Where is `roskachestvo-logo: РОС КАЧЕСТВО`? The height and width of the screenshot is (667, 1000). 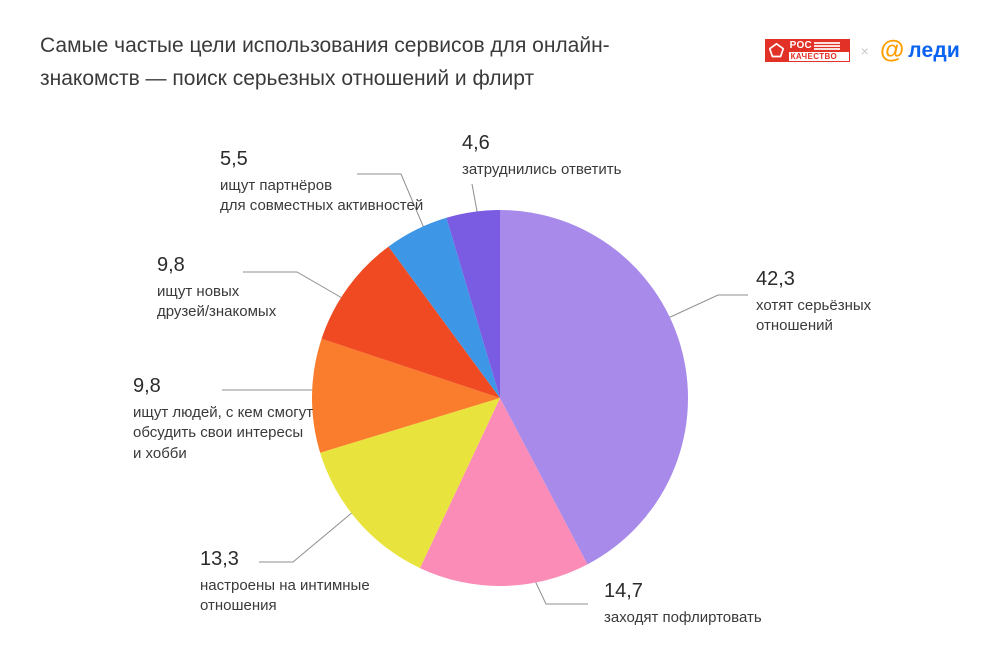 roskachestvo-logo: РОС КАЧЕСТВО is located at coordinates (807, 50).